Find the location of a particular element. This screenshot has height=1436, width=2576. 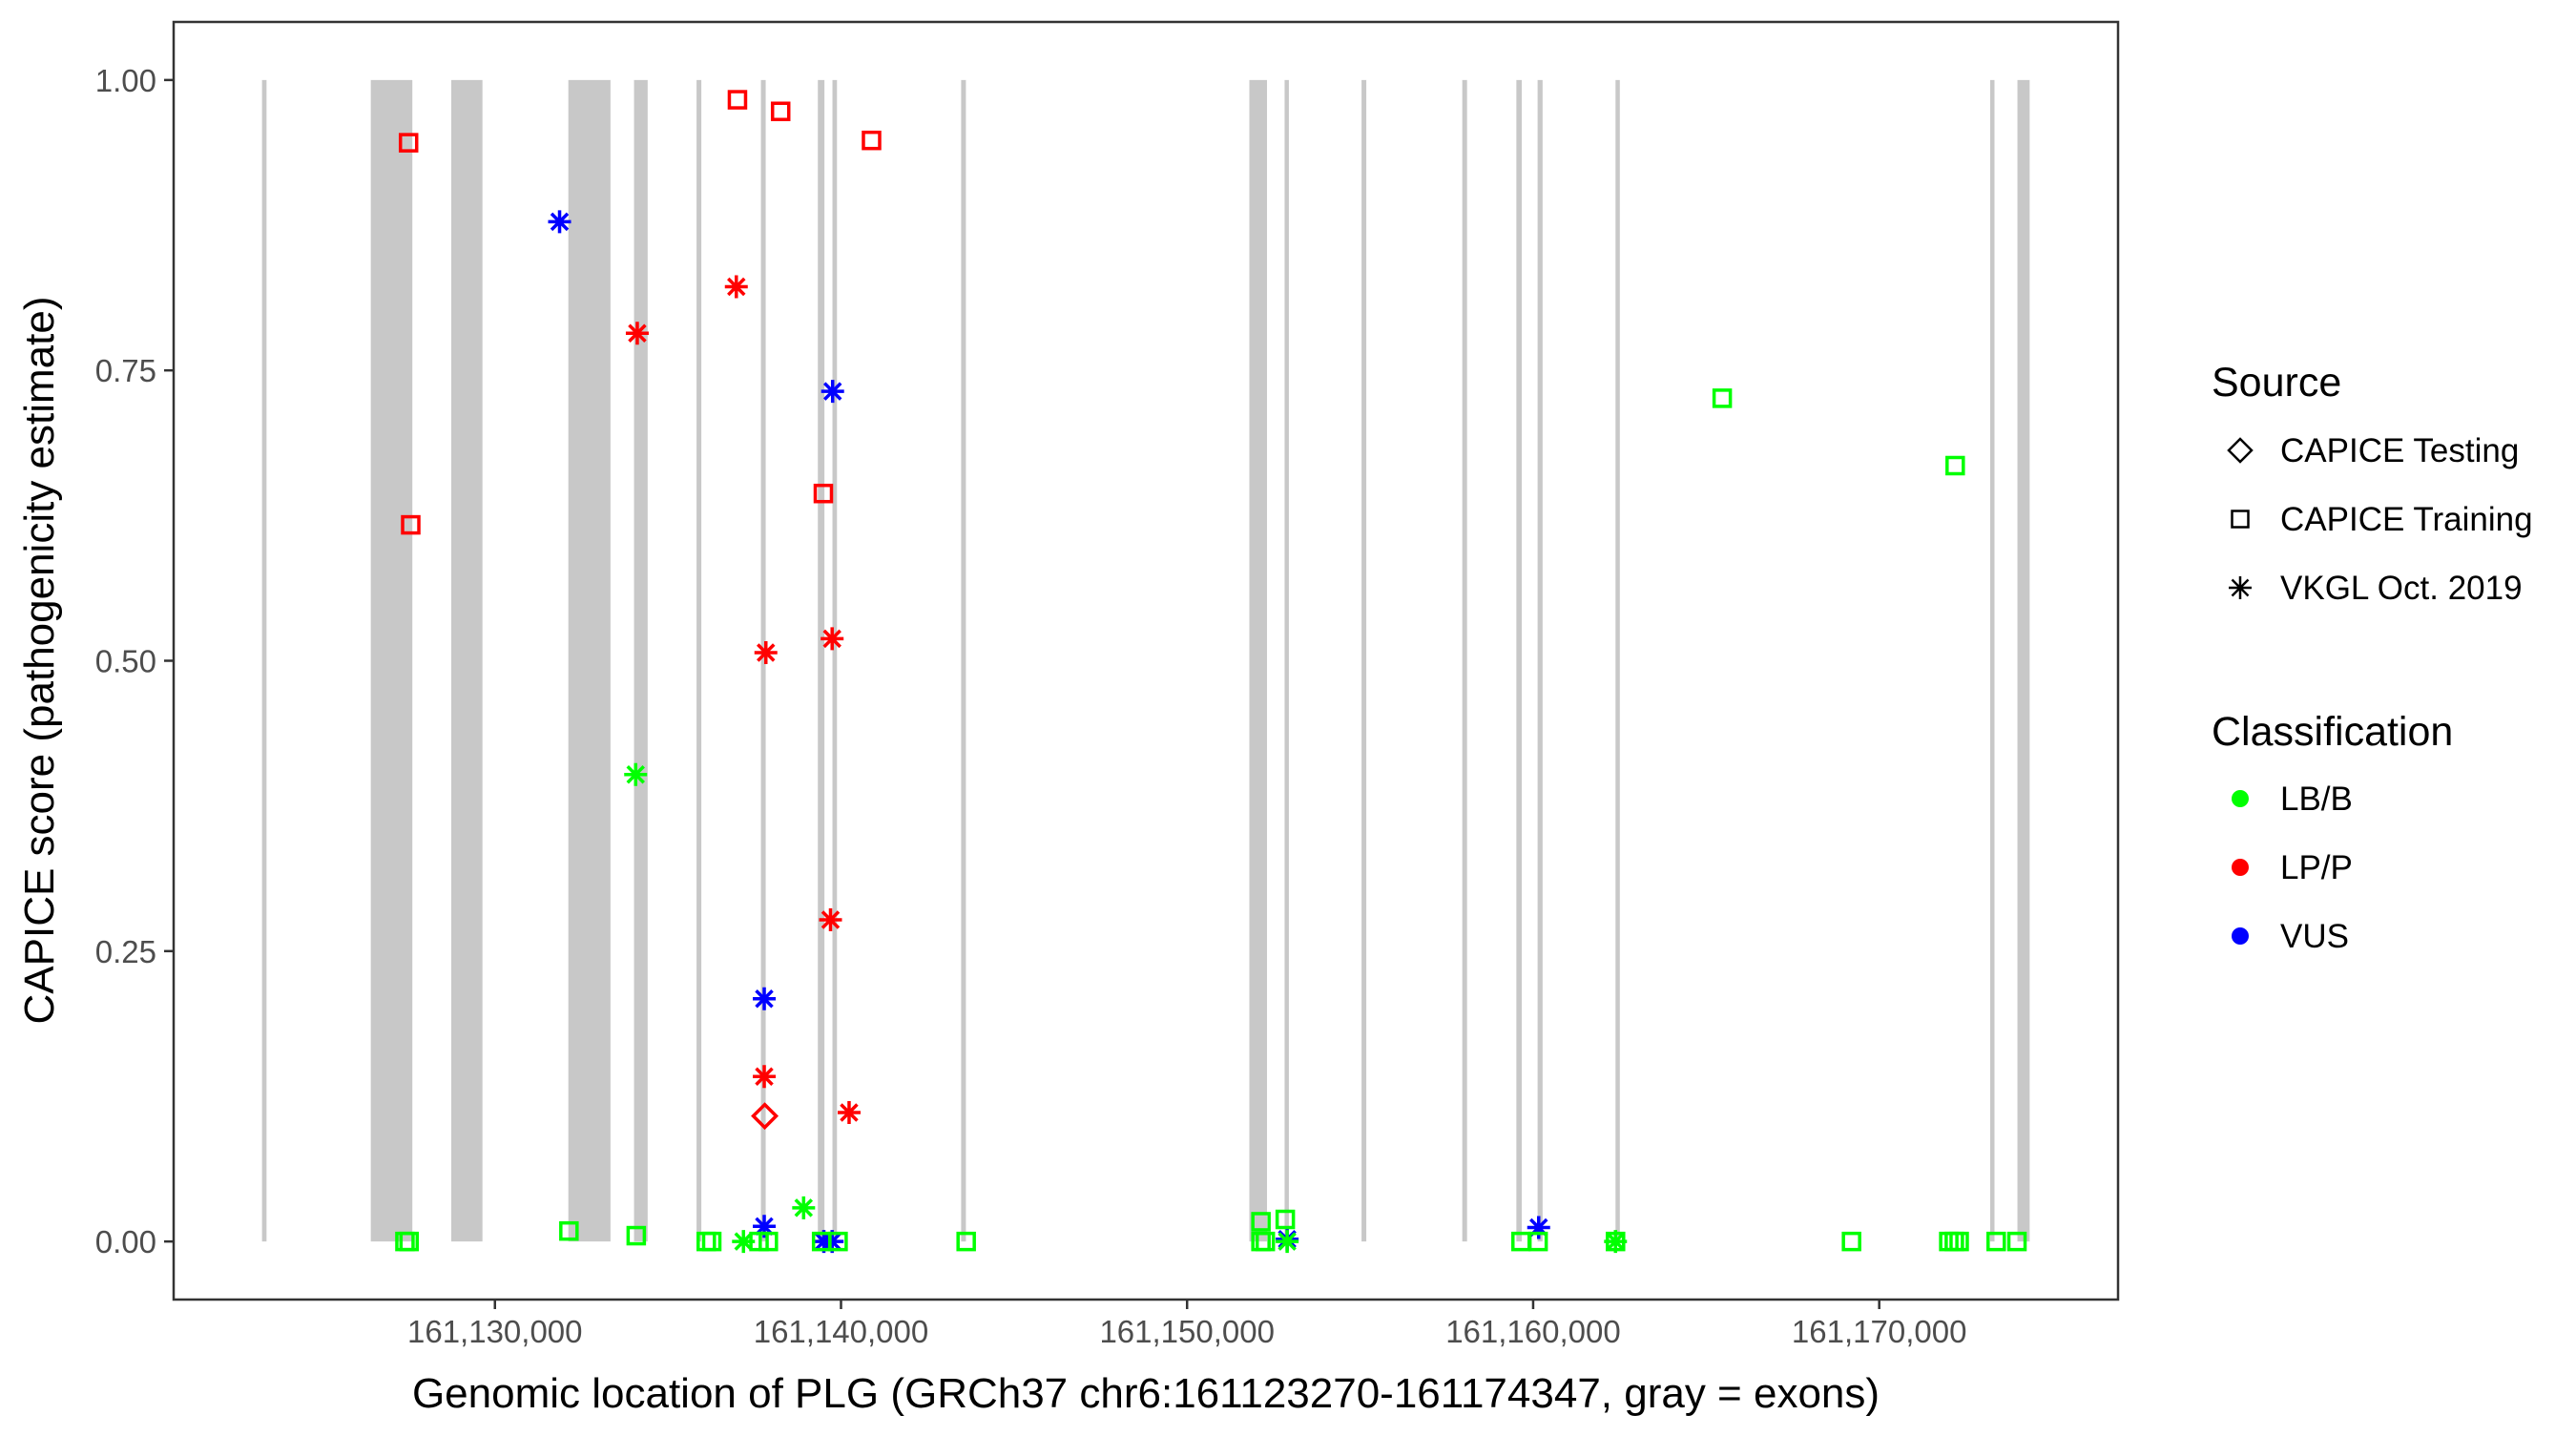

y-axis-title: CAPICE score (pathogenicity estimate) is located at coordinates (39, 661).